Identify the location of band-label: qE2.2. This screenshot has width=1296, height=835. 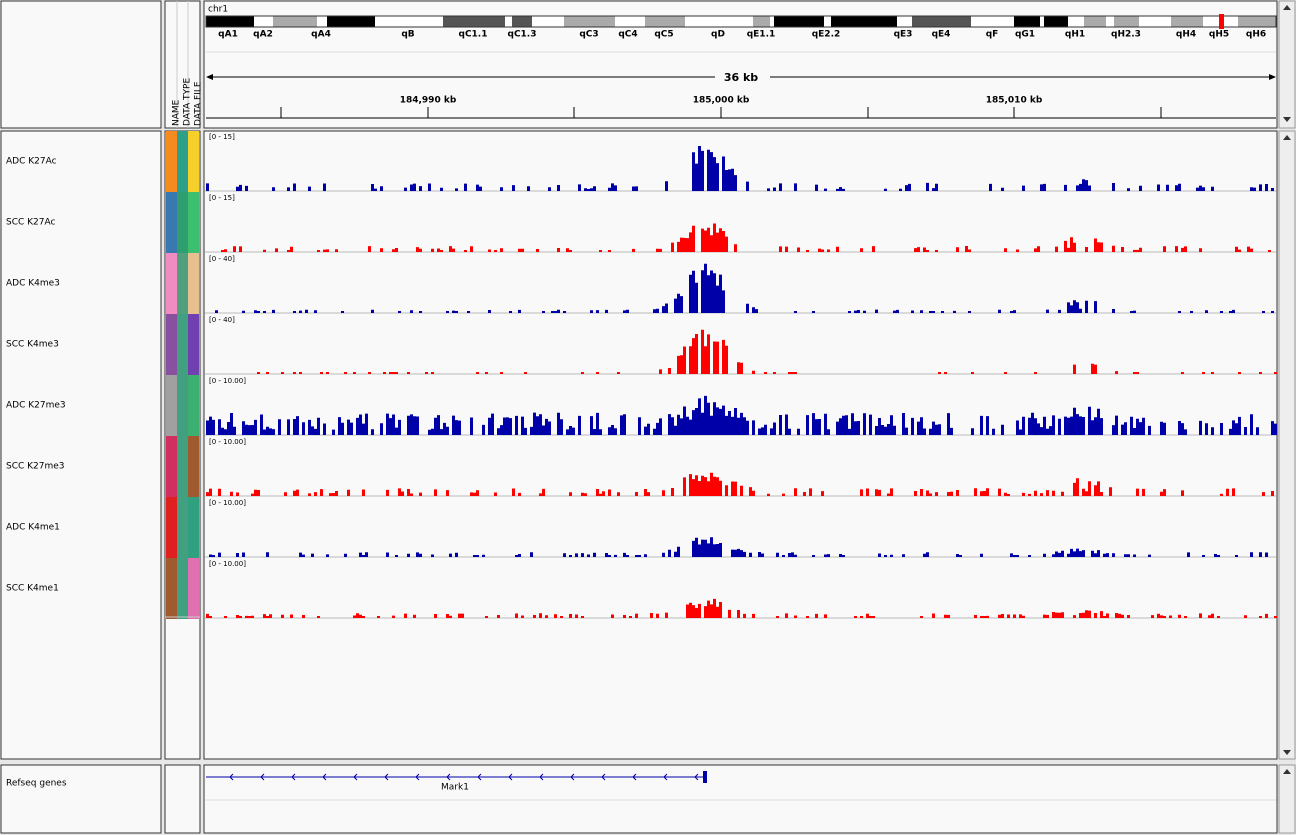
(826, 35).